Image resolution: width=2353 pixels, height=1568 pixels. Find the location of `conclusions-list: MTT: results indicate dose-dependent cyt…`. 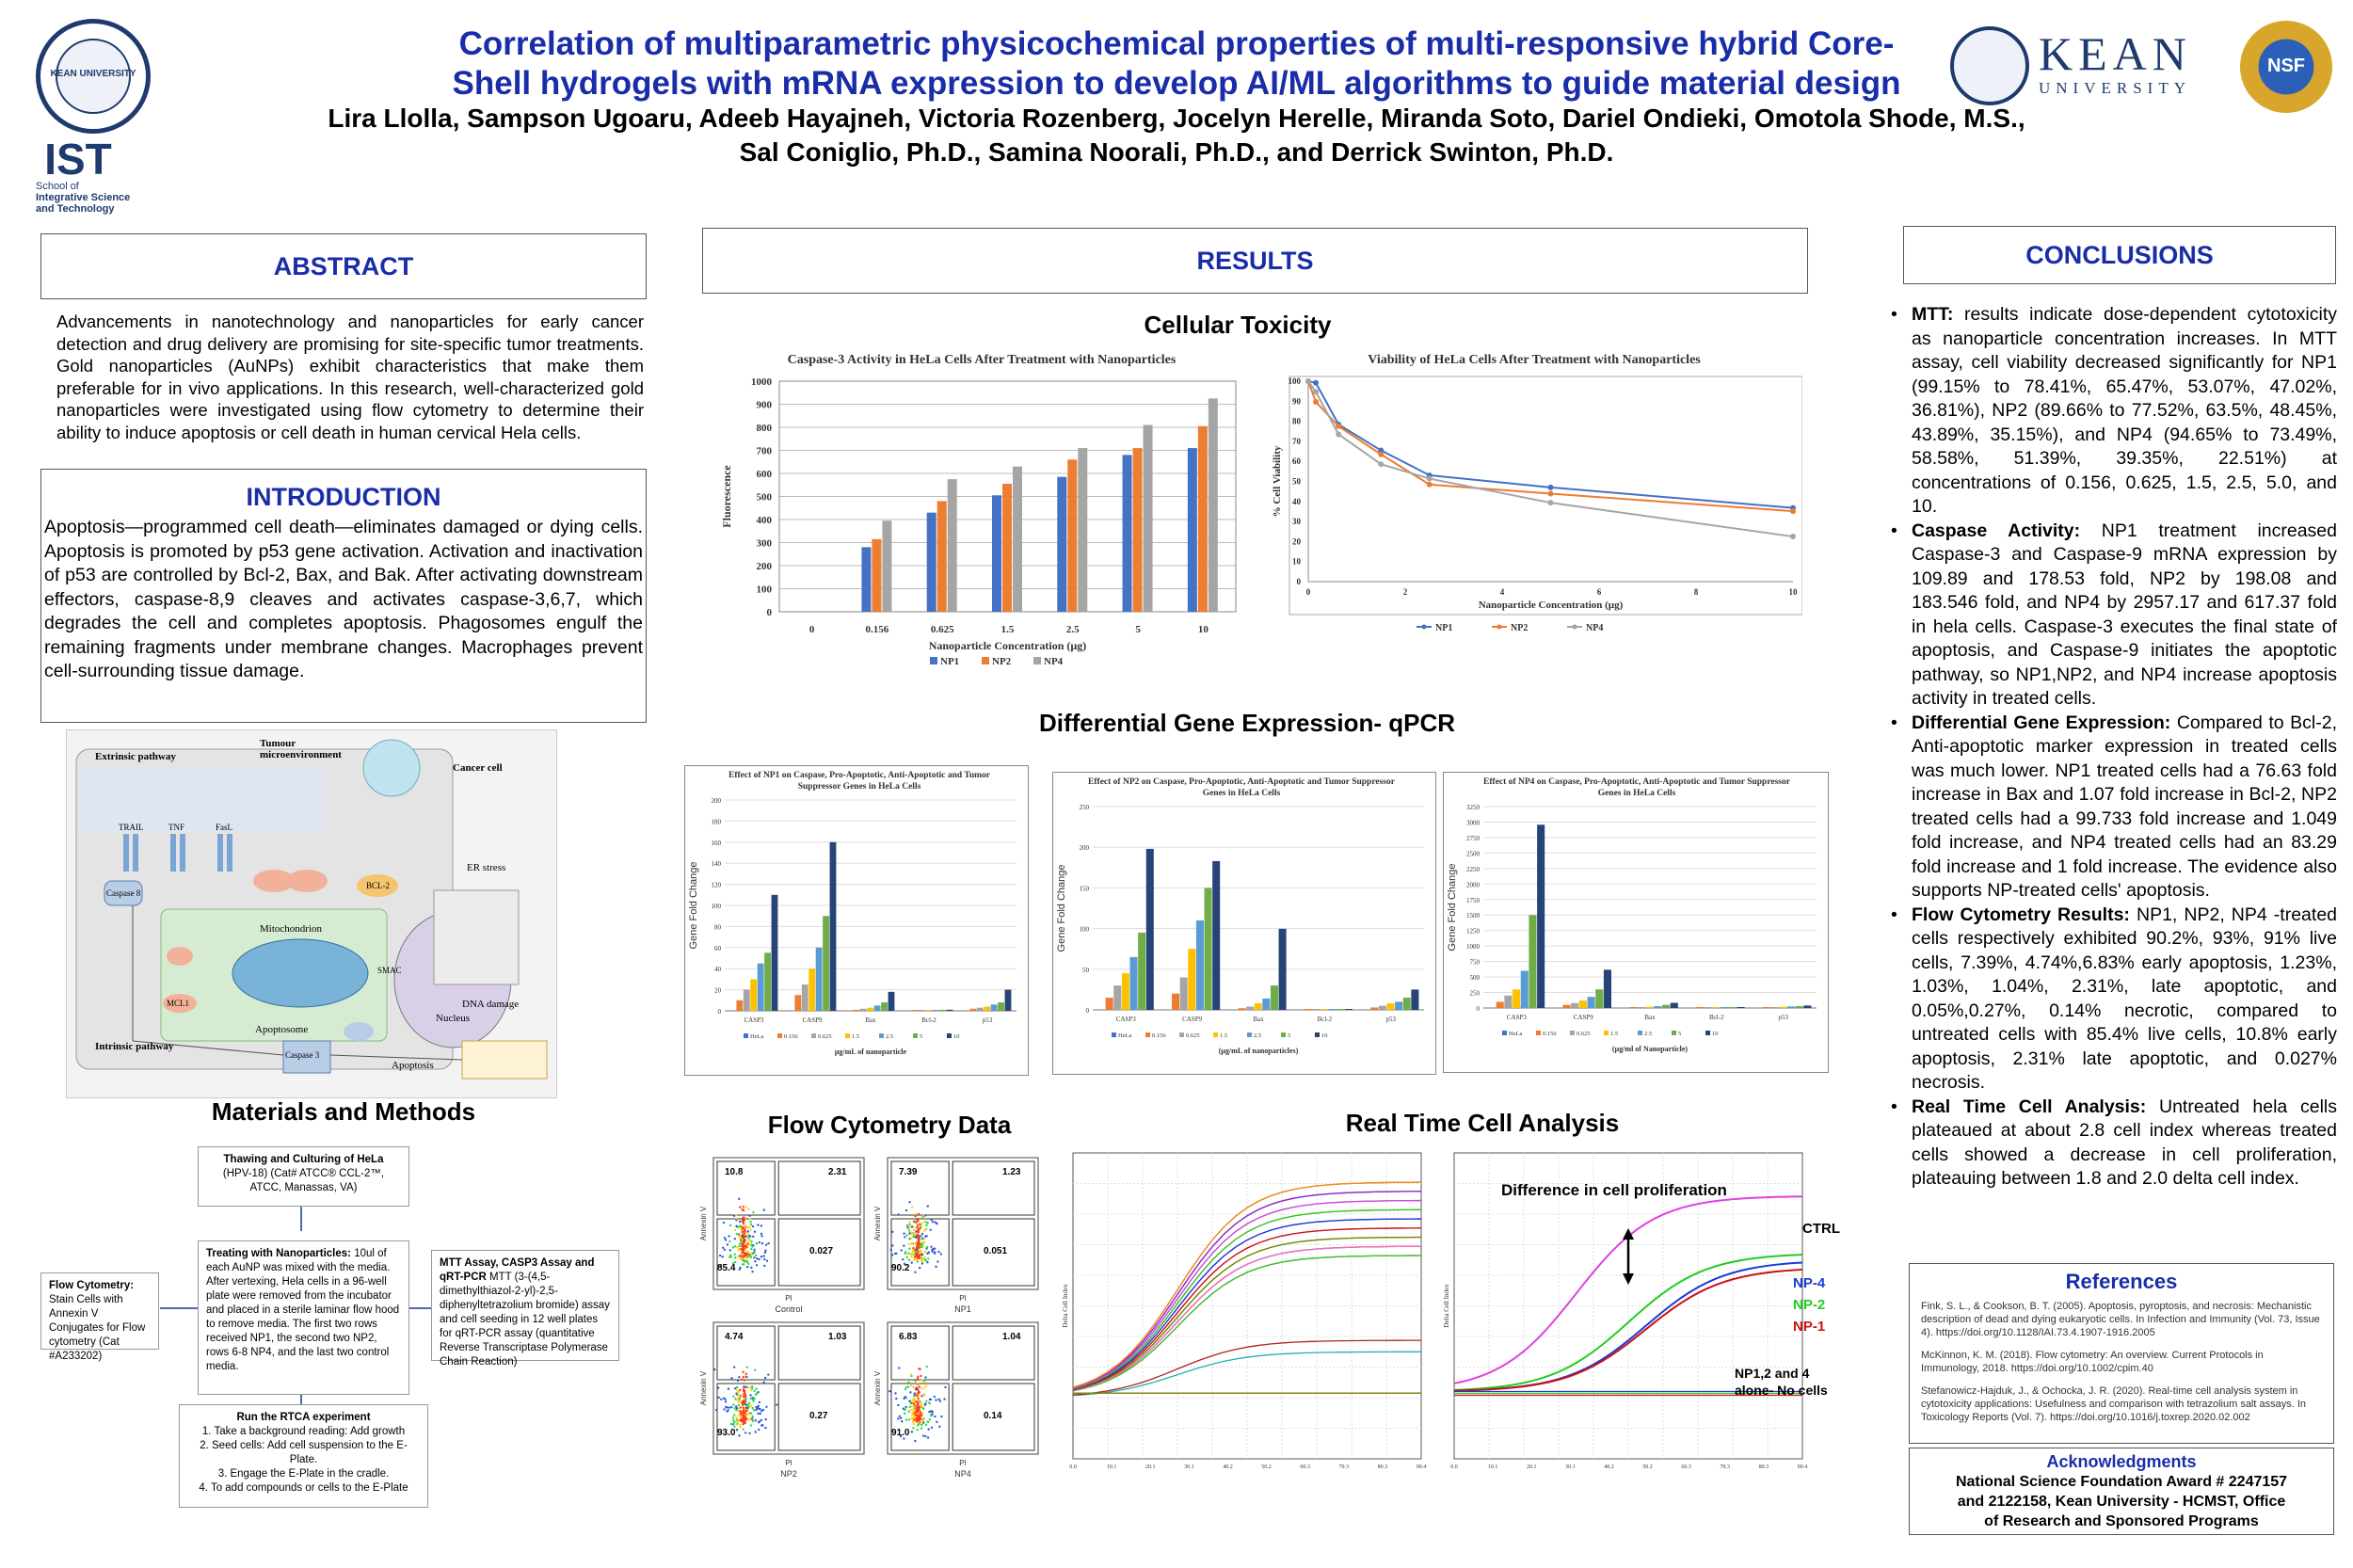

conclusions-list: MTT: results indicate dose-dependent cyt… is located at coordinates (2112, 747).